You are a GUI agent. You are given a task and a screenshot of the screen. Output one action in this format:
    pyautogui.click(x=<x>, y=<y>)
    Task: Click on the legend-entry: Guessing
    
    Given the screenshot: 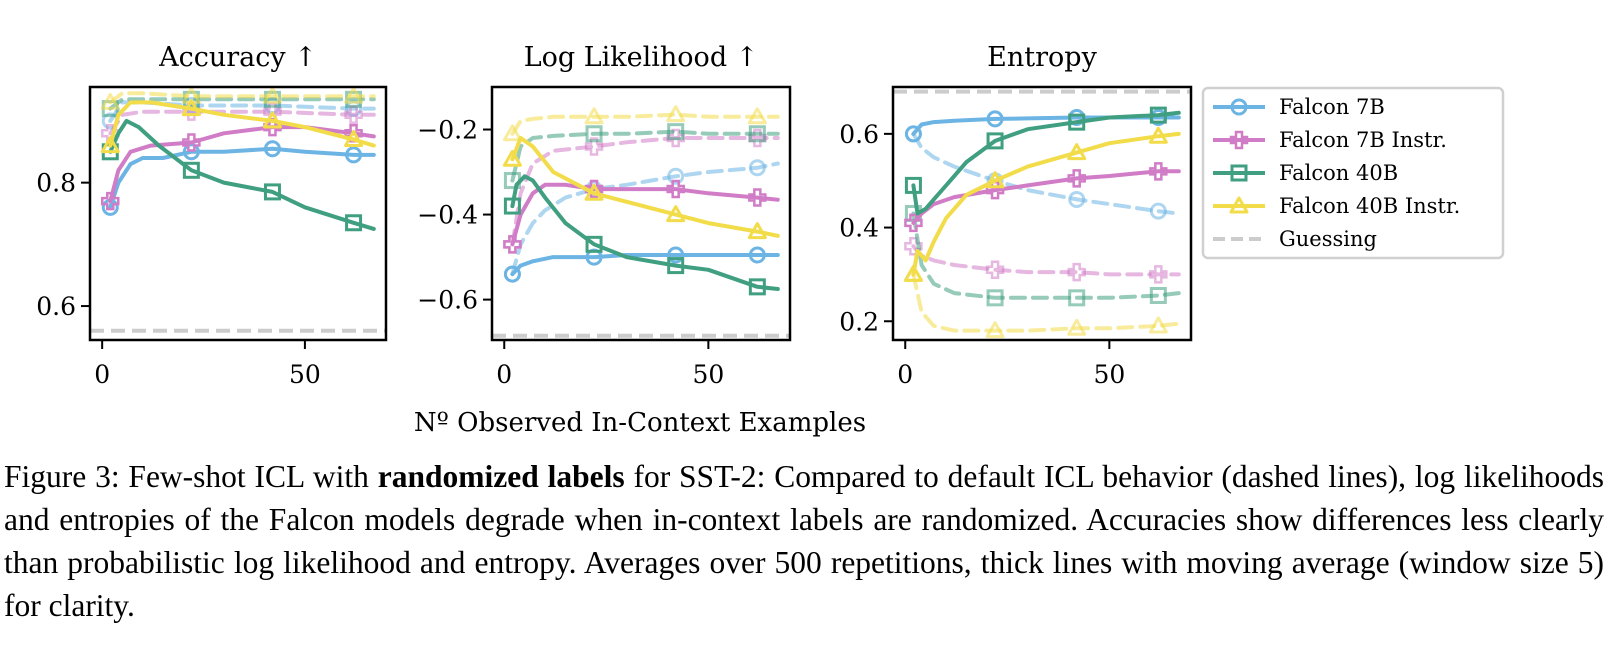 What is the action you would take?
    pyautogui.click(x=1295, y=239)
    